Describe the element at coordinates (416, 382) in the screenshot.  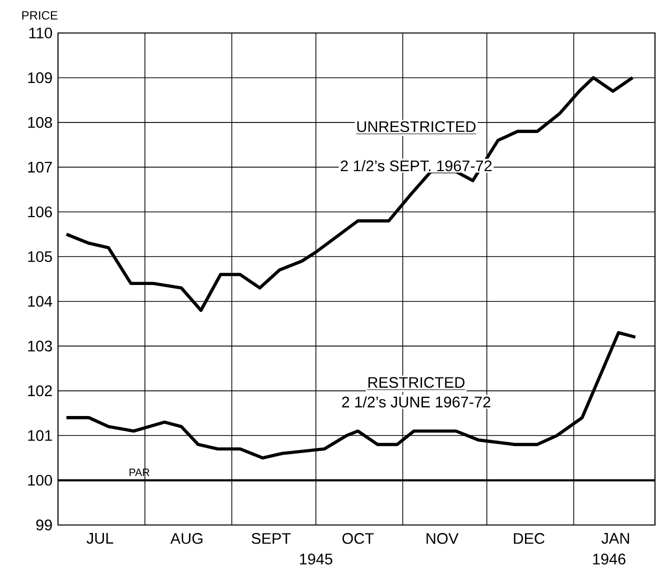
I see `text: RESTRICTED` at that location.